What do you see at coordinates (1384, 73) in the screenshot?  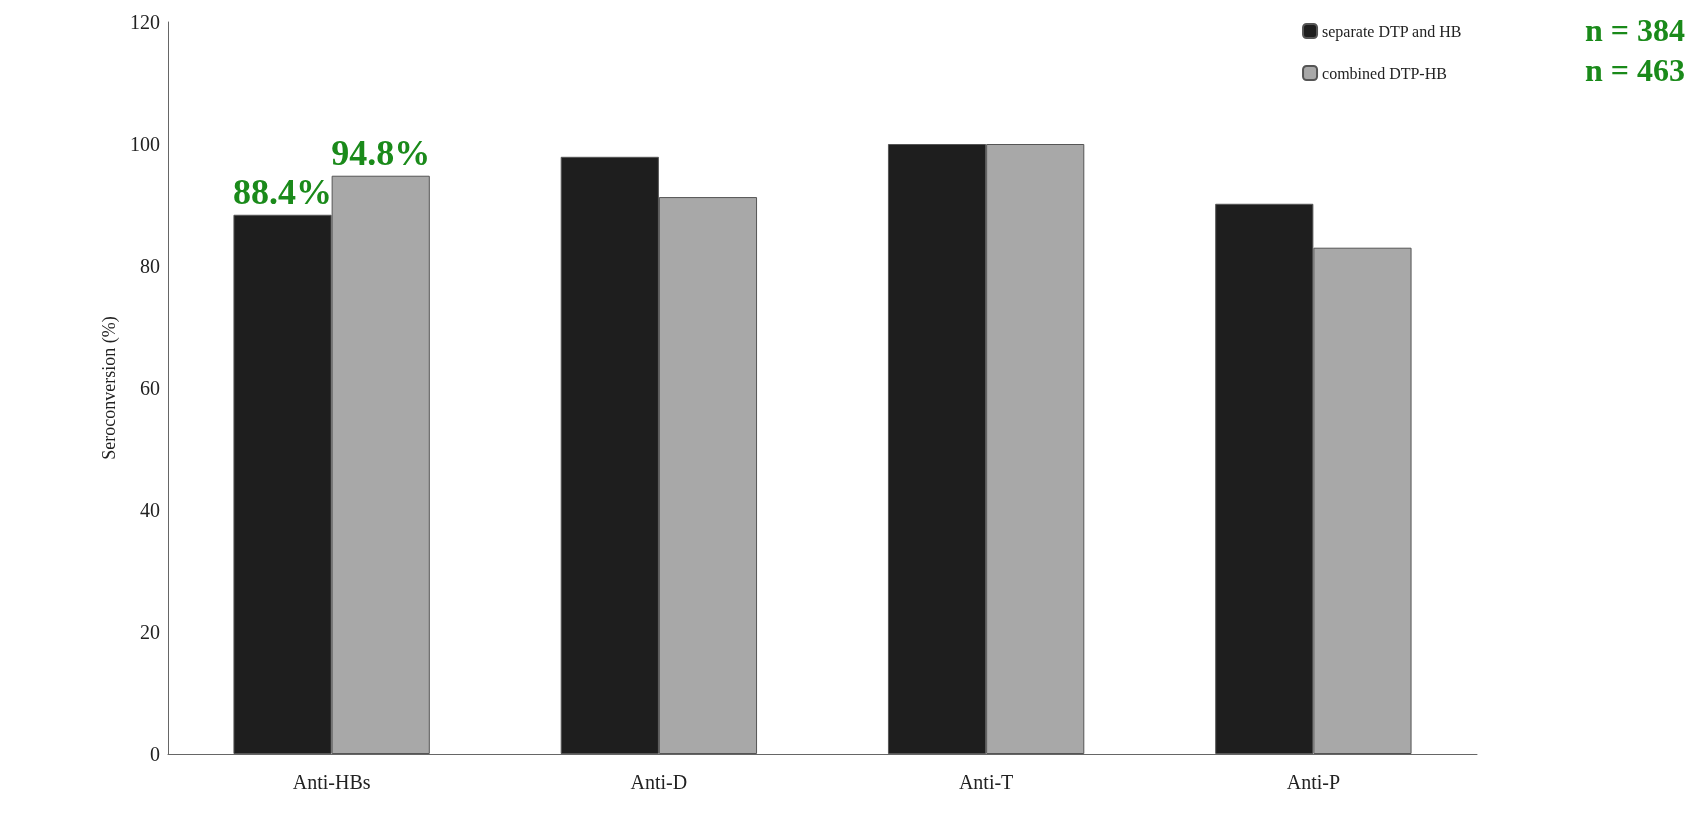 I see `legend-label: combined DTP-HB` at bounding box center [1384, 73].